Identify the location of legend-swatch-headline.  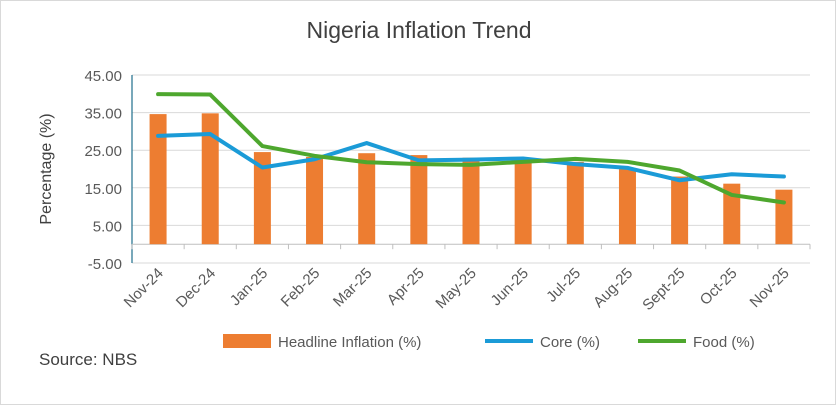
(247, 341).